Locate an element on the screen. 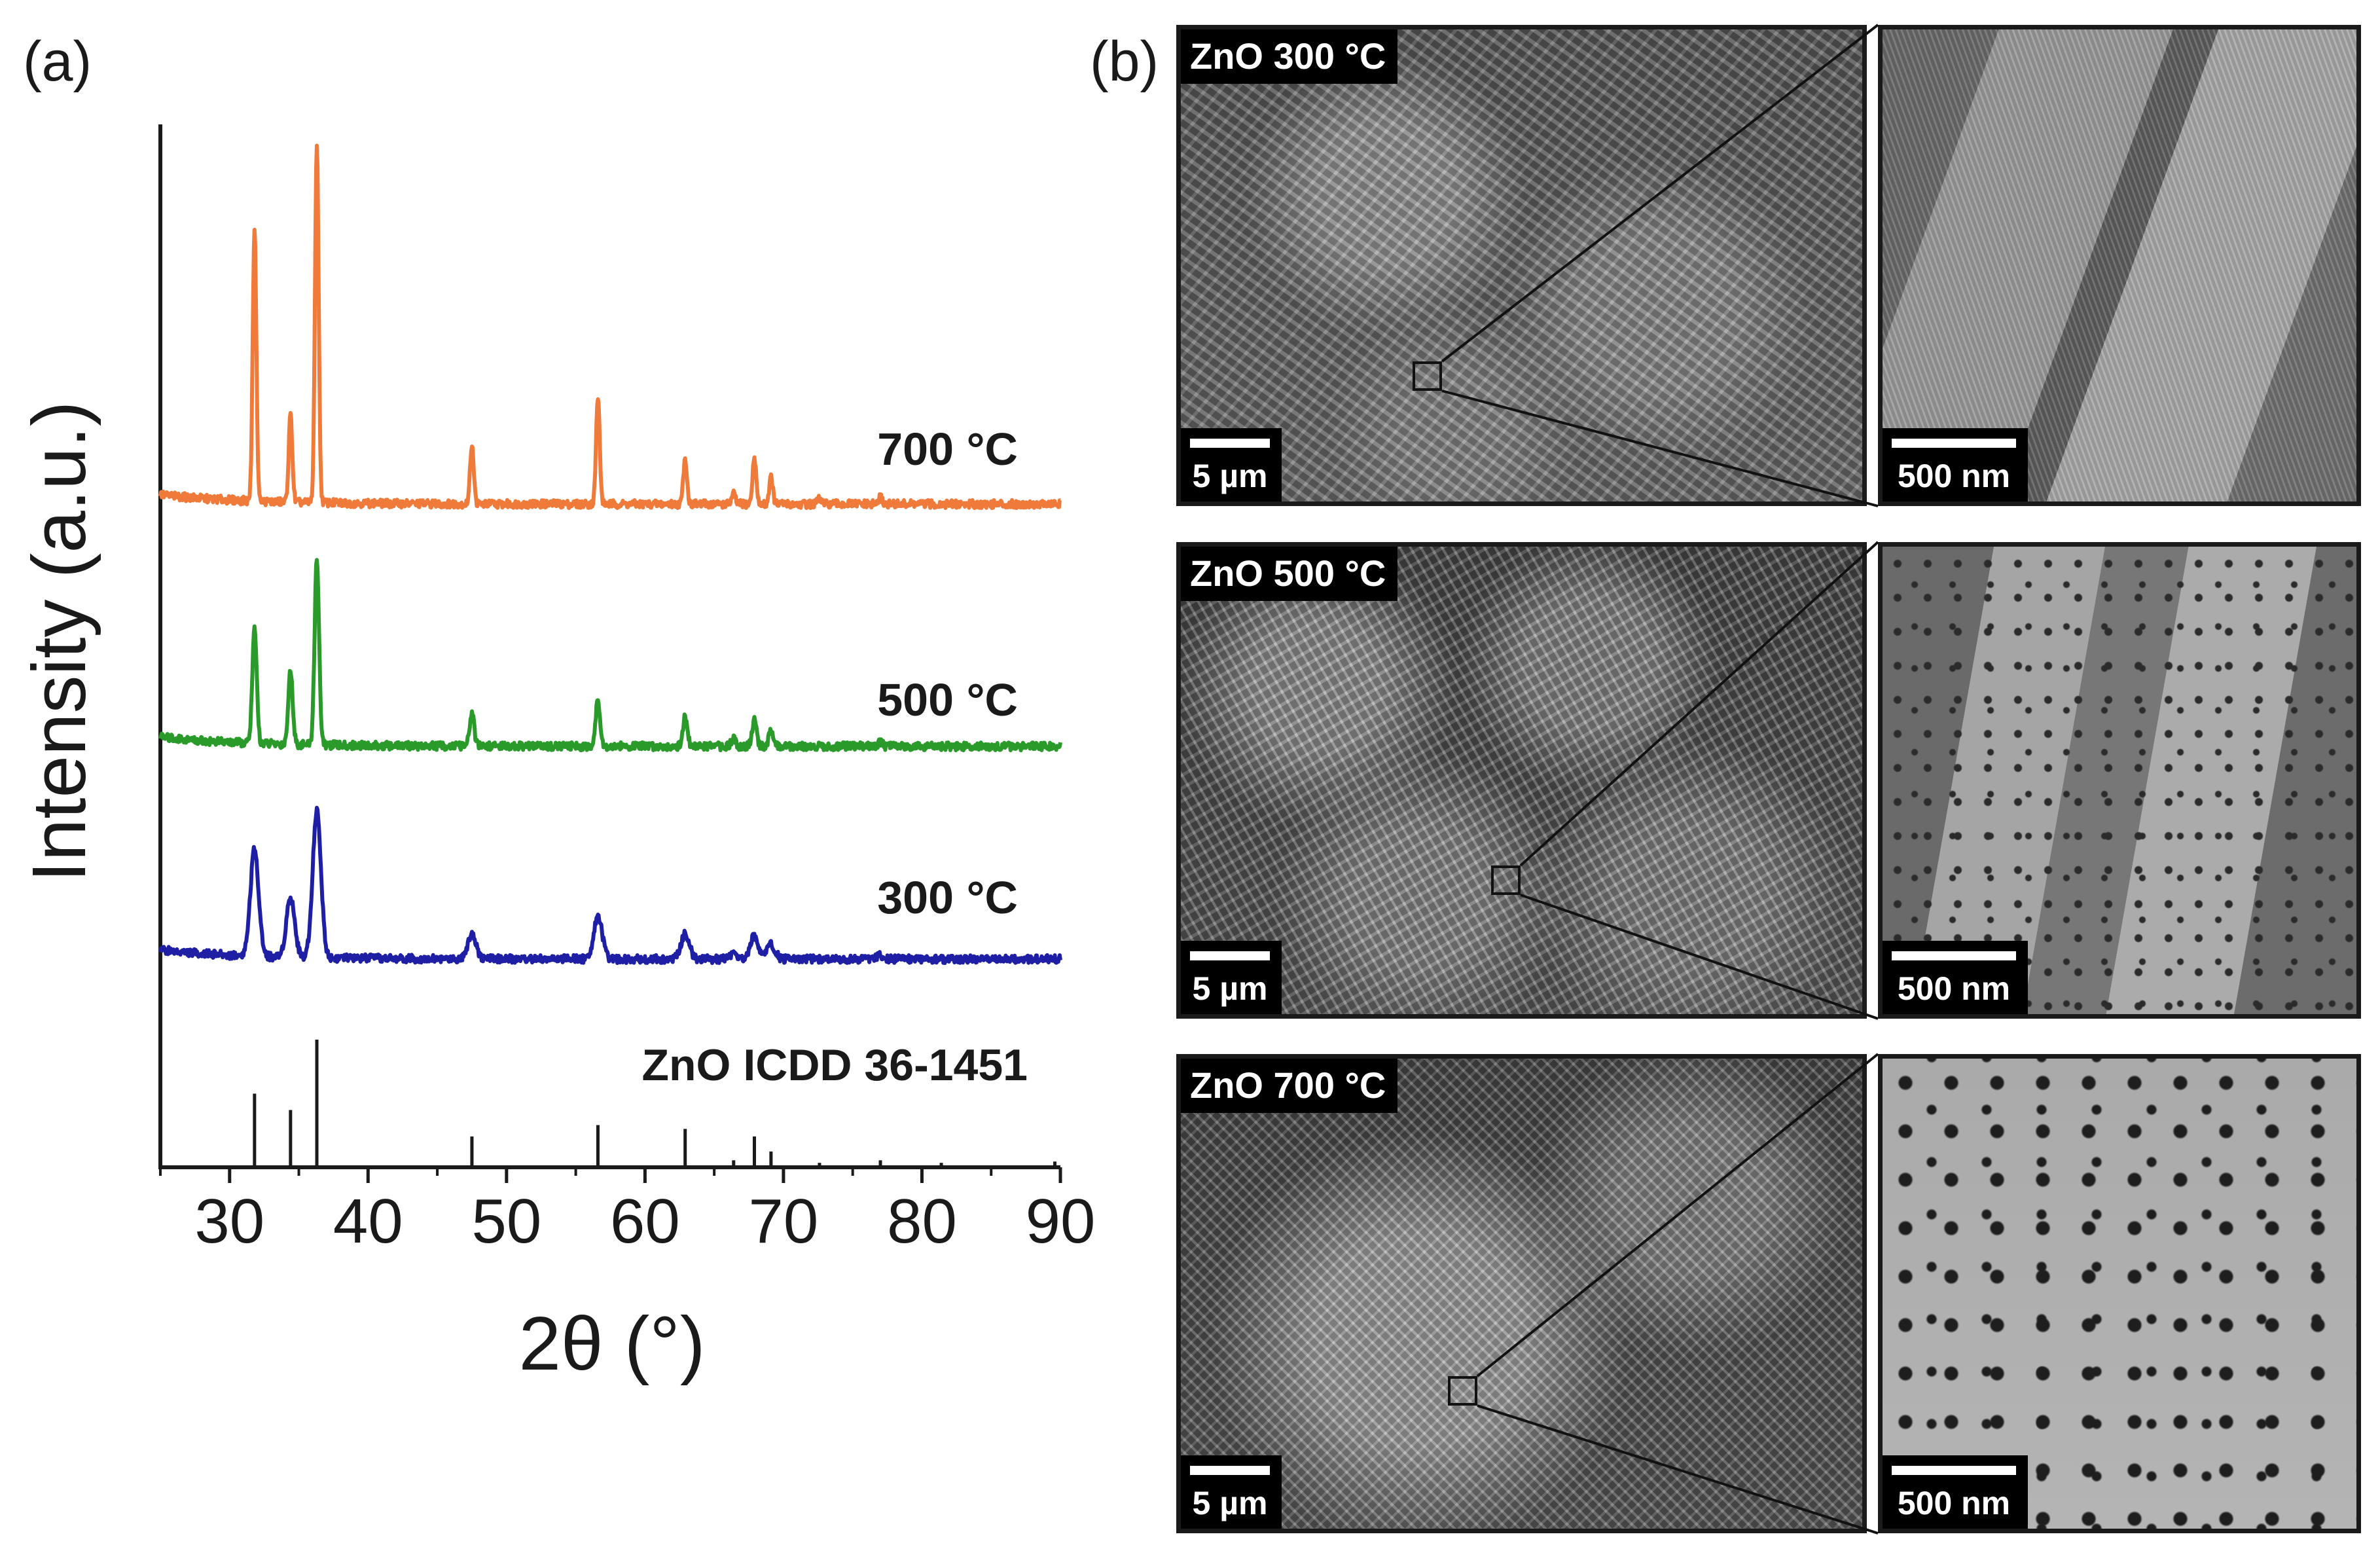  panel-label-b: (b) is located at coordinates (1124, 61).